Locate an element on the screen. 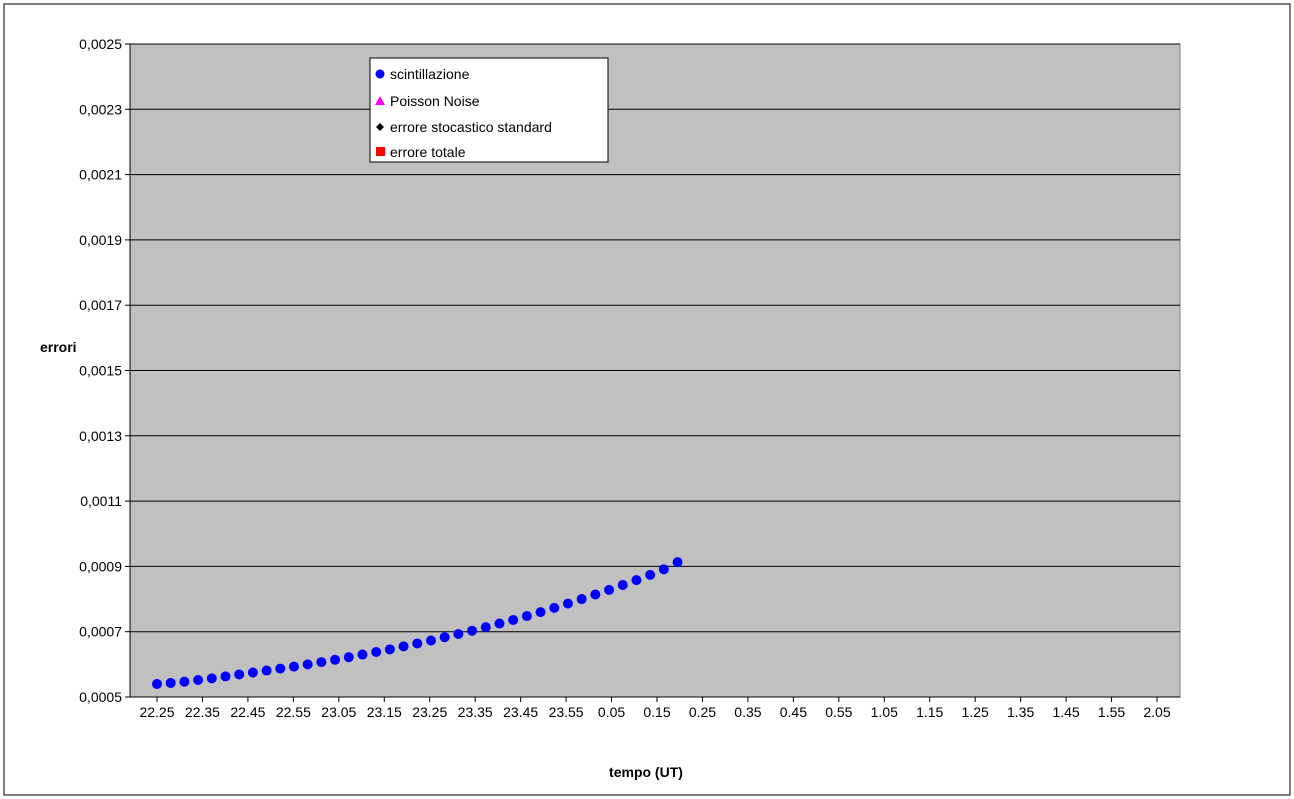 This screenshot has width=1294, height=799. x-tick-label: 1.25 is located at coordinates (975, 712).